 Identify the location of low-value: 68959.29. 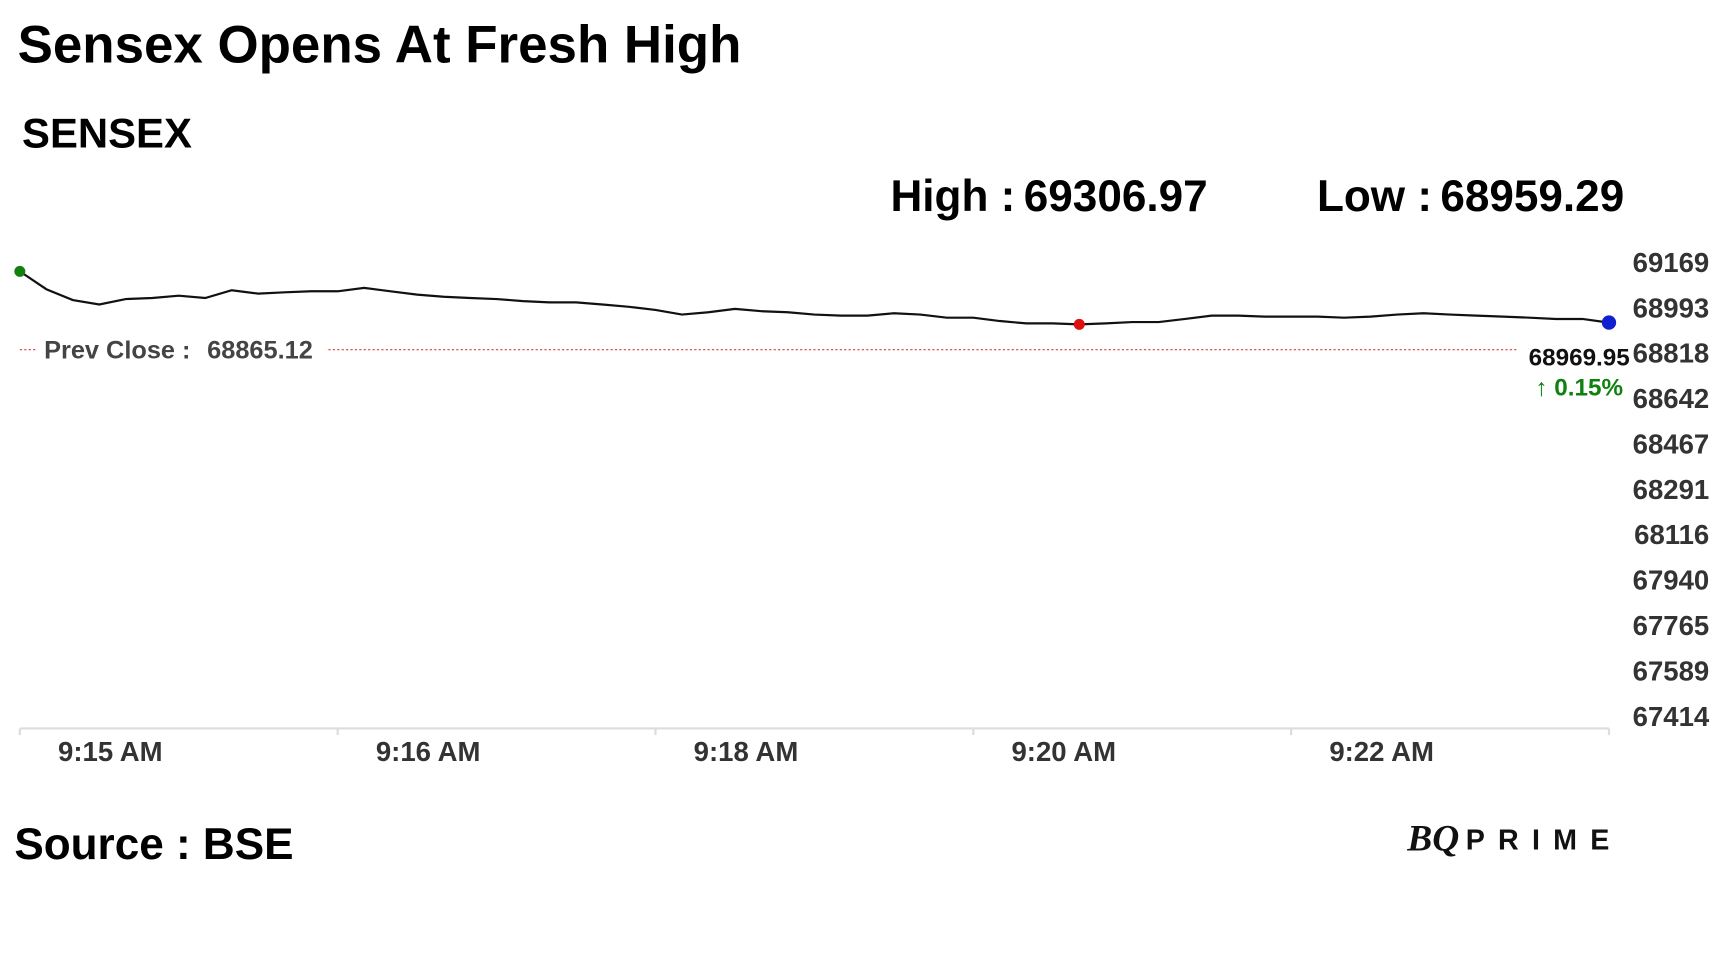
(1532, 196).